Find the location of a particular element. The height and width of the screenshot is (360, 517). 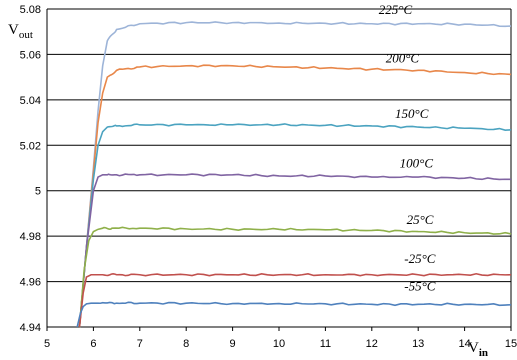

series-label-5: -25°C is located at coordinates (420, 258).